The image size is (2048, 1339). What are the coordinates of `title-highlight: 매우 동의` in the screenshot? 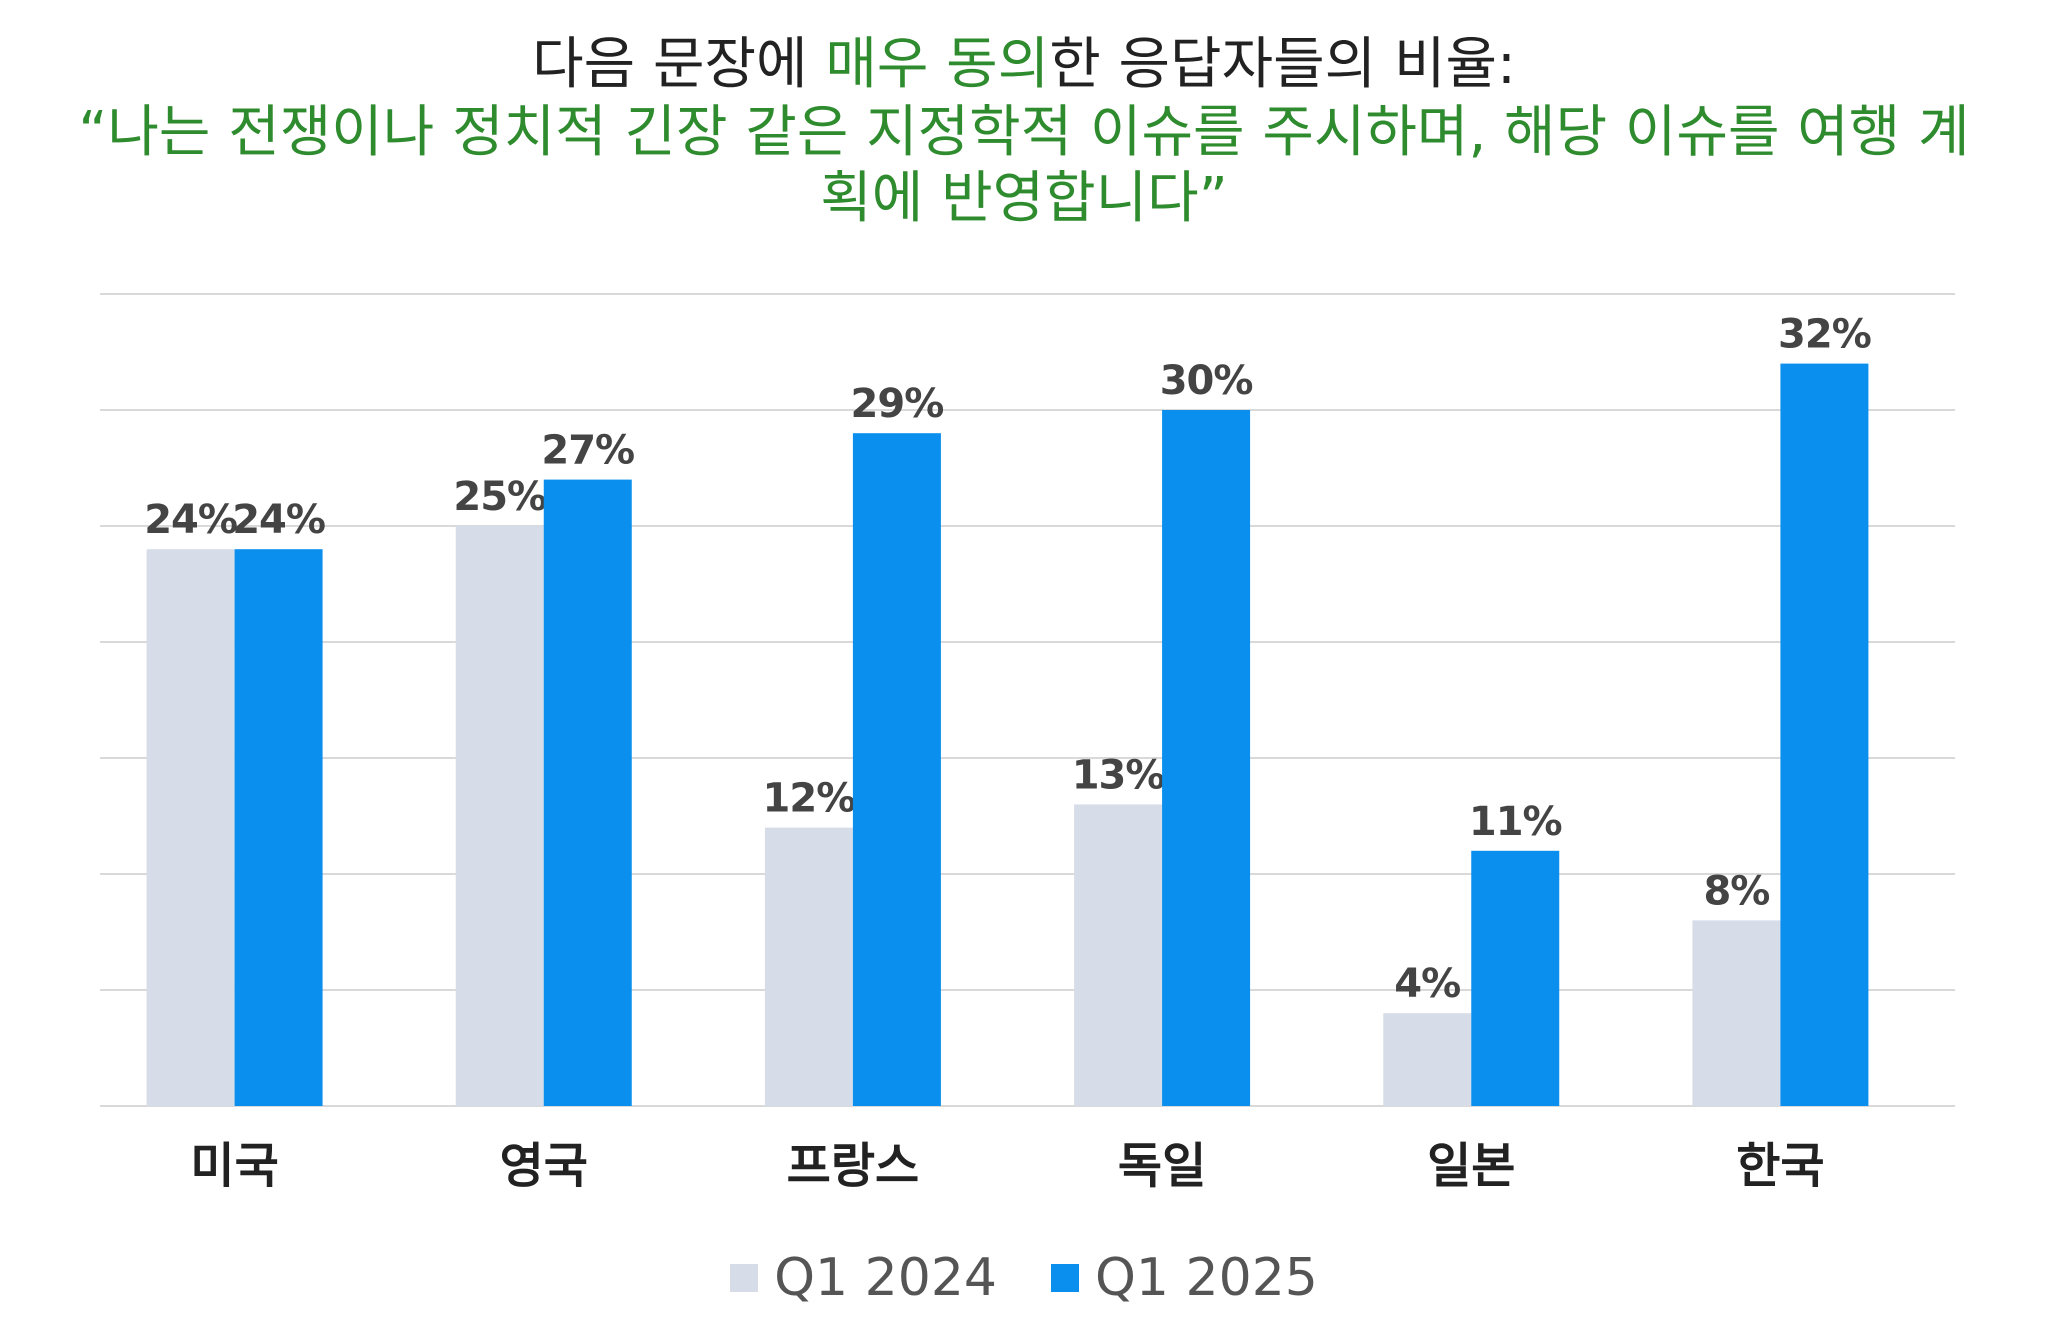 It's located at (937, 64).